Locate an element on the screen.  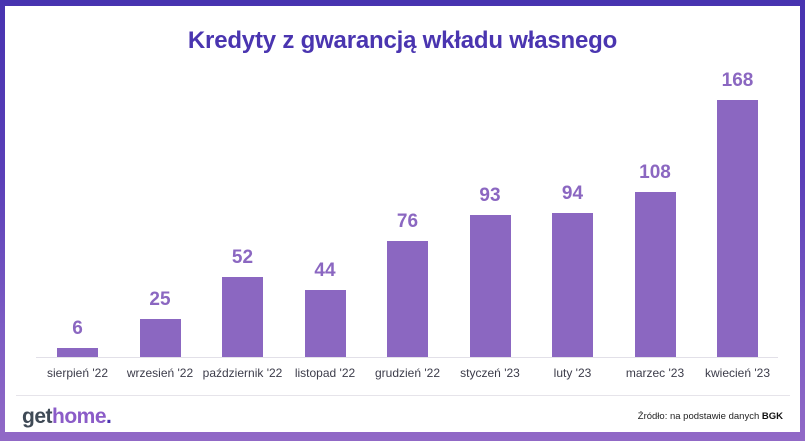
category-label: październik '22 is located at coordinates (242, 373).